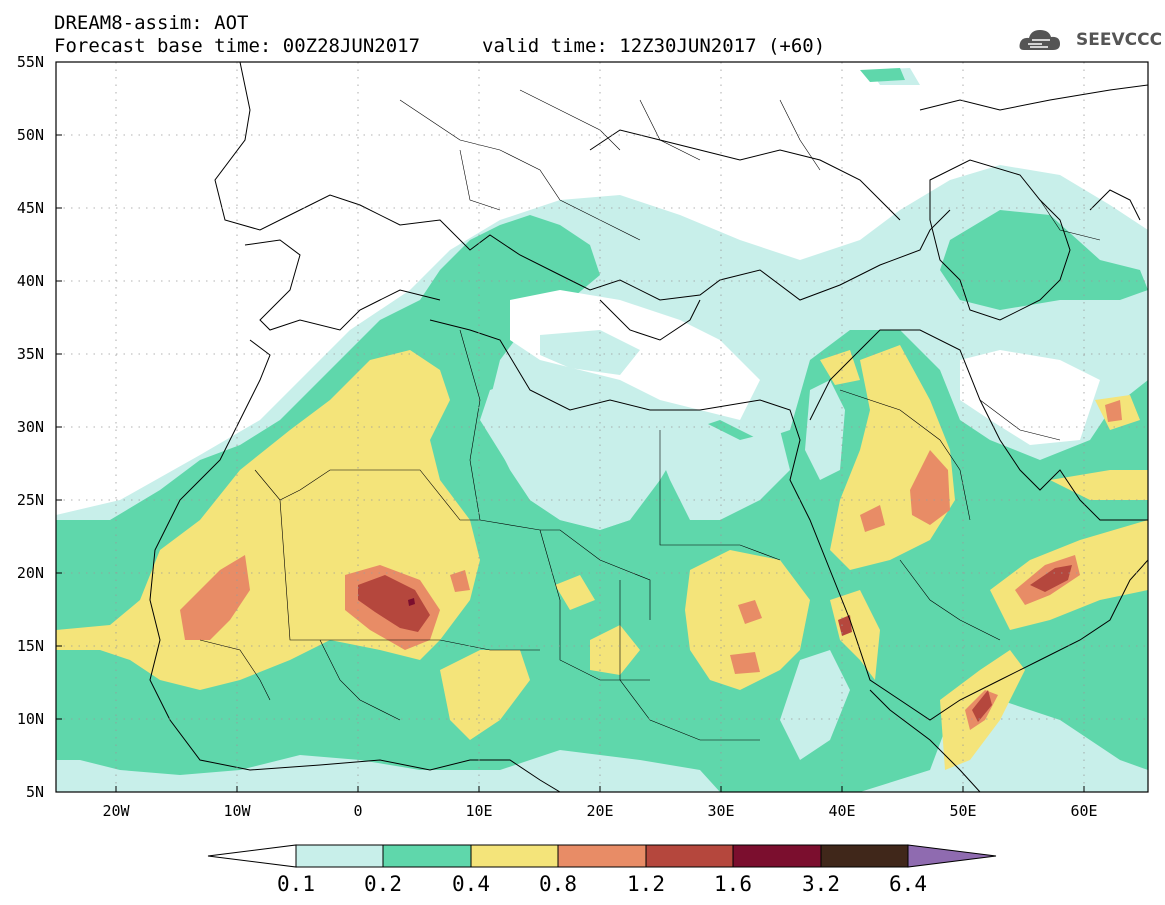 This screenshot has width=1165, height=905. What do you see at coordinates (30, 427) in the screenshot?
I see `lat-label: 30N` at bounding box center [30, 427].